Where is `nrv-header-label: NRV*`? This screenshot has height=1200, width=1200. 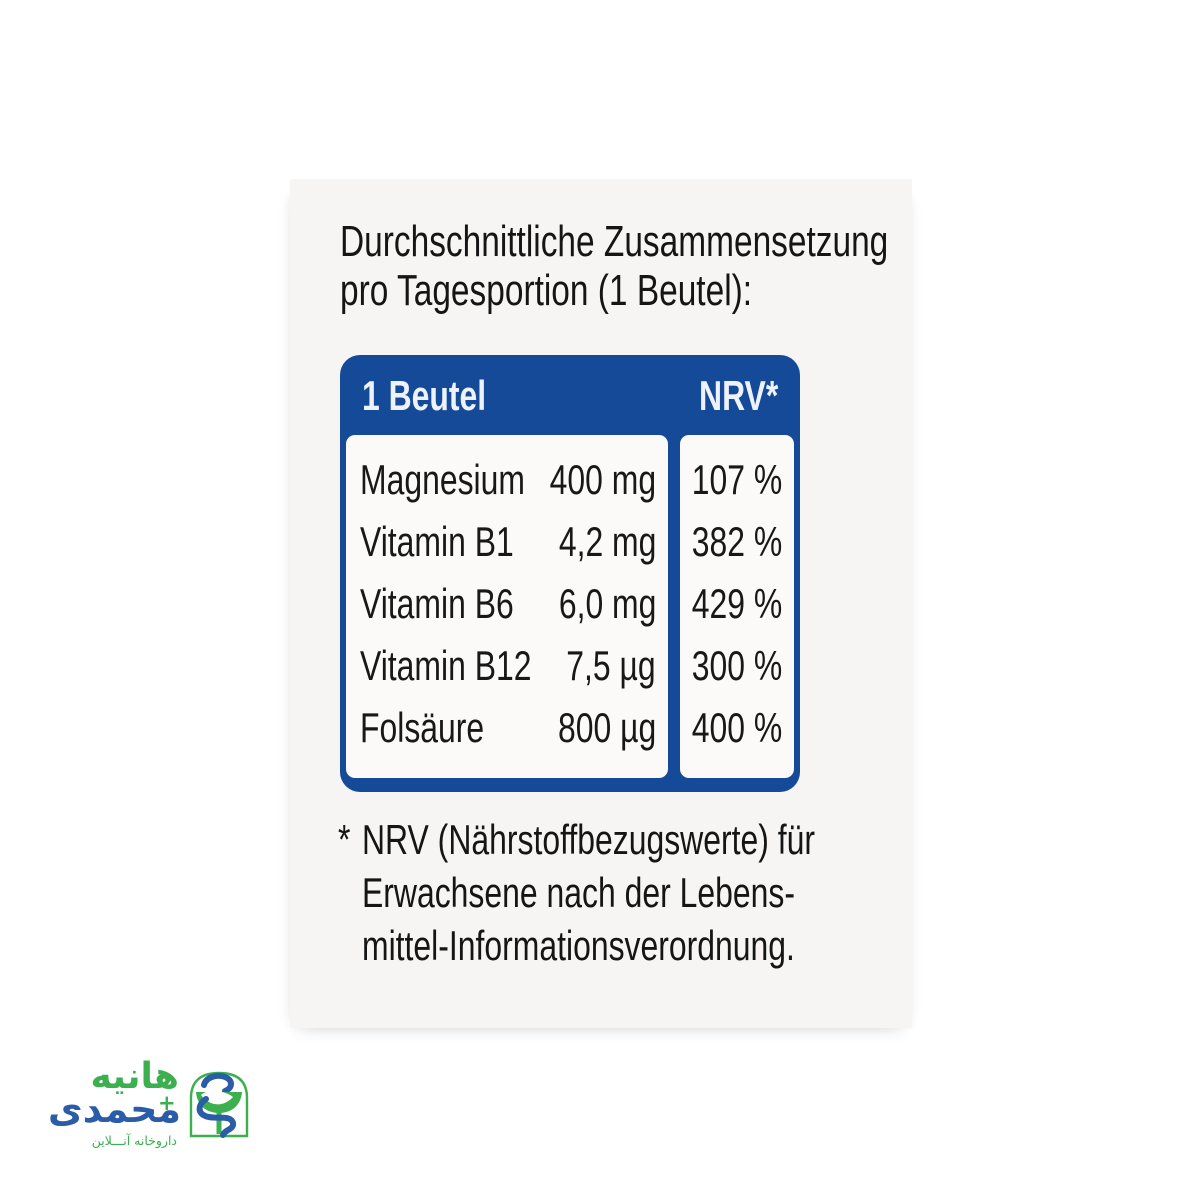
nrv-header-label: NRV* is located at coordinates (738, 395).